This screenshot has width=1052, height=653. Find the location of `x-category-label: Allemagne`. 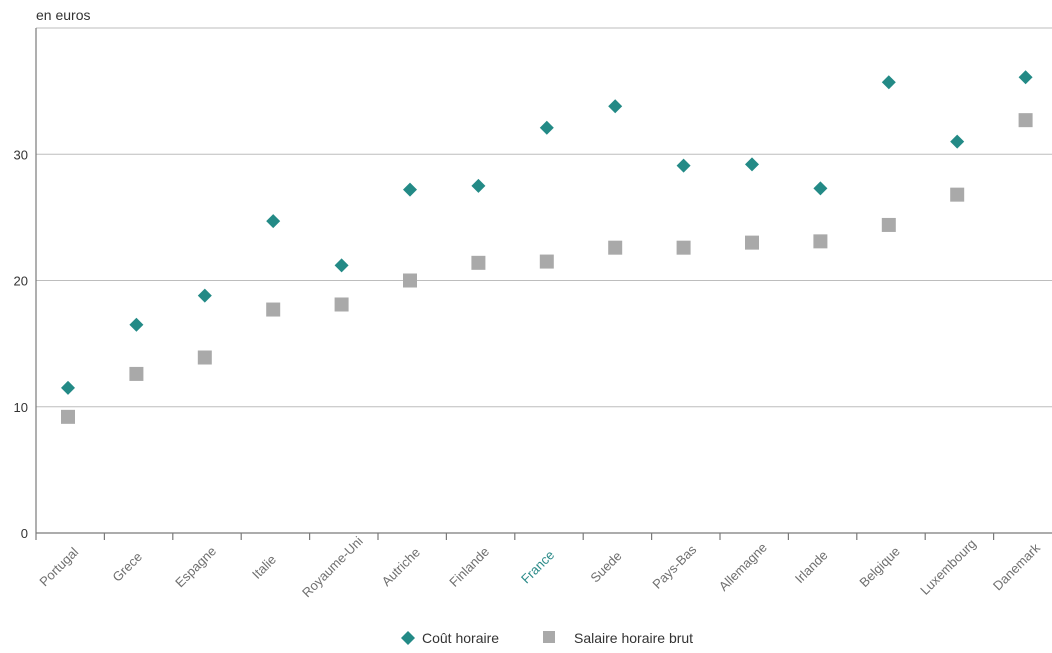

x-category-label: Allemagne is located at coordinates (743, 567).